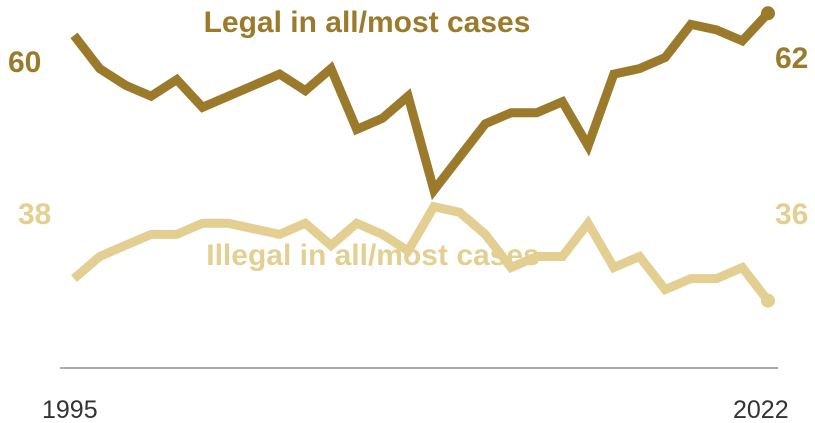  What do you see at coordinates (34, 214) in the screenshot?
I see `start-value-illegal: 38` at bounding box center [34, 214].